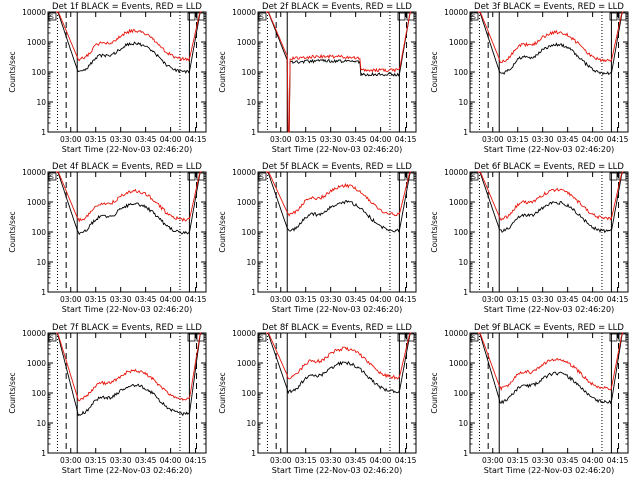 The image size is (640, 480). What do you see at coordinates (549, 328) in the screenshot?
I see `panel-title: Det 9f BLACK = Events, RED = LLD` at bounding box center [549, 328].